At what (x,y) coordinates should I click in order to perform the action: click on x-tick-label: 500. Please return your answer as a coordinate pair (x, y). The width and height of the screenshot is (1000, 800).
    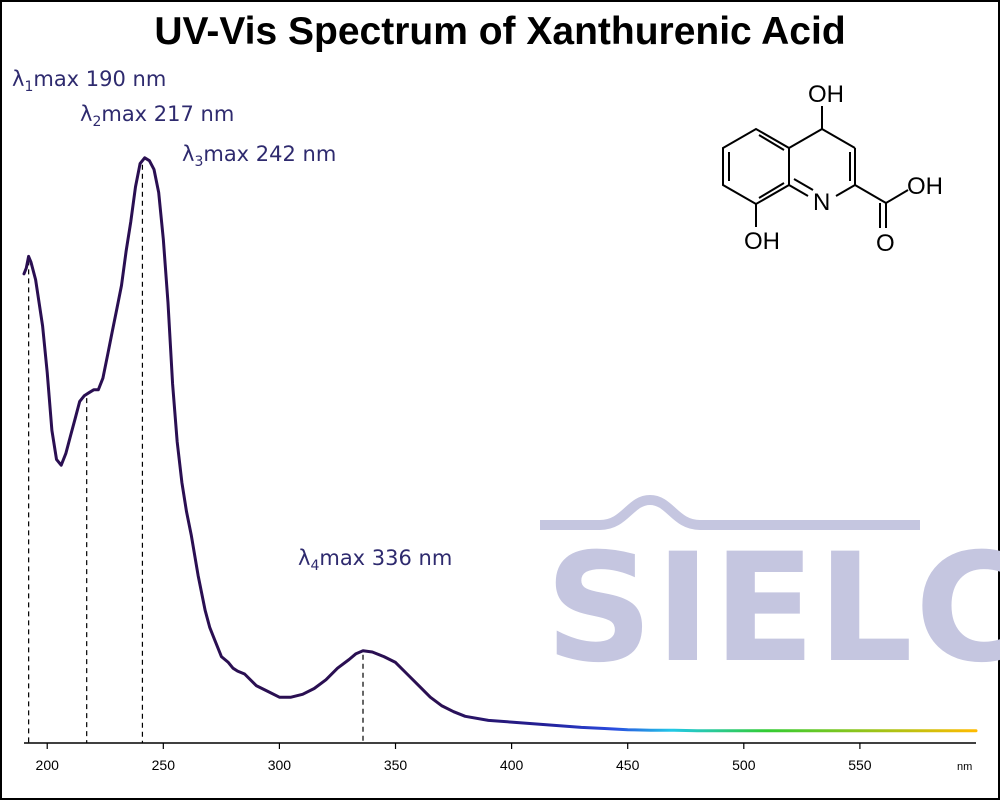
    Looking at the image, I should click on (744, 765).